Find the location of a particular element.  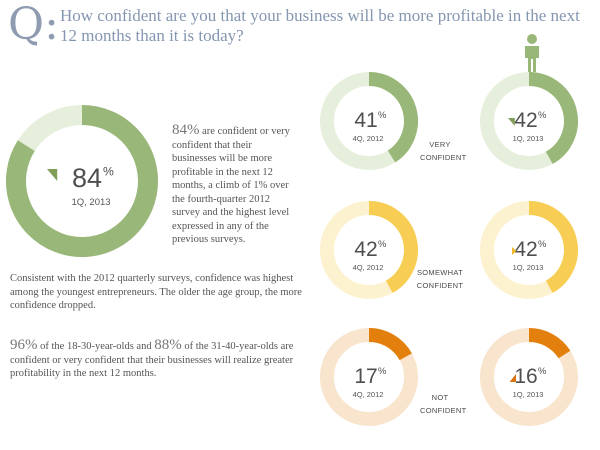

age-text-1: of the 18-30-year-olds and is located at coordinates (96, 346).